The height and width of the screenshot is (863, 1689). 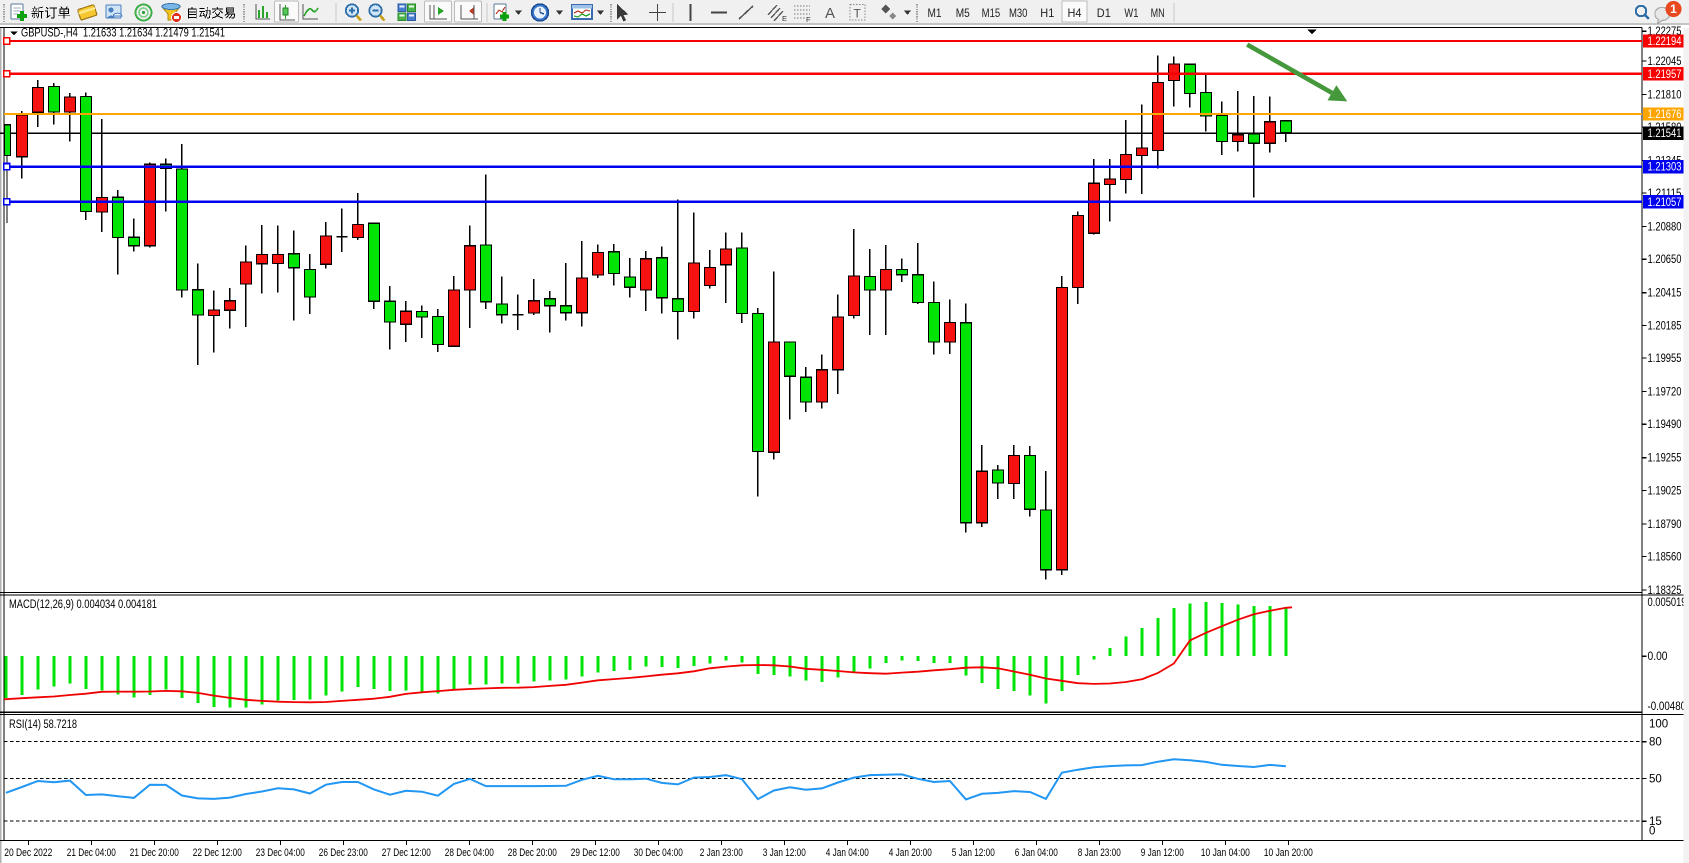 What do you see at coordinates (83, 605) in the screenshot?
I see `svg-text:MACD(12,26,9) 0.004034 0.00418: MACD(12,26,9) 0.004034 0.004181` at bounding box center [83, 605].